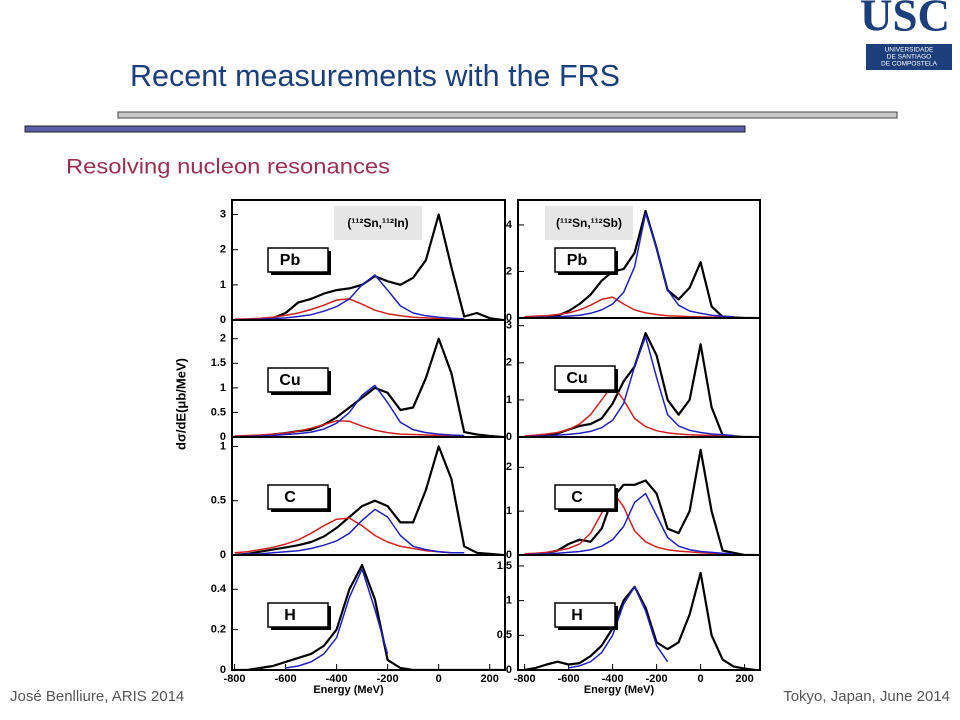 This screenshot has height=720, width=960. Describe the element at coordinates (218, 630) in the screenshot. I see `y-tick-label: 0.2` at that location.